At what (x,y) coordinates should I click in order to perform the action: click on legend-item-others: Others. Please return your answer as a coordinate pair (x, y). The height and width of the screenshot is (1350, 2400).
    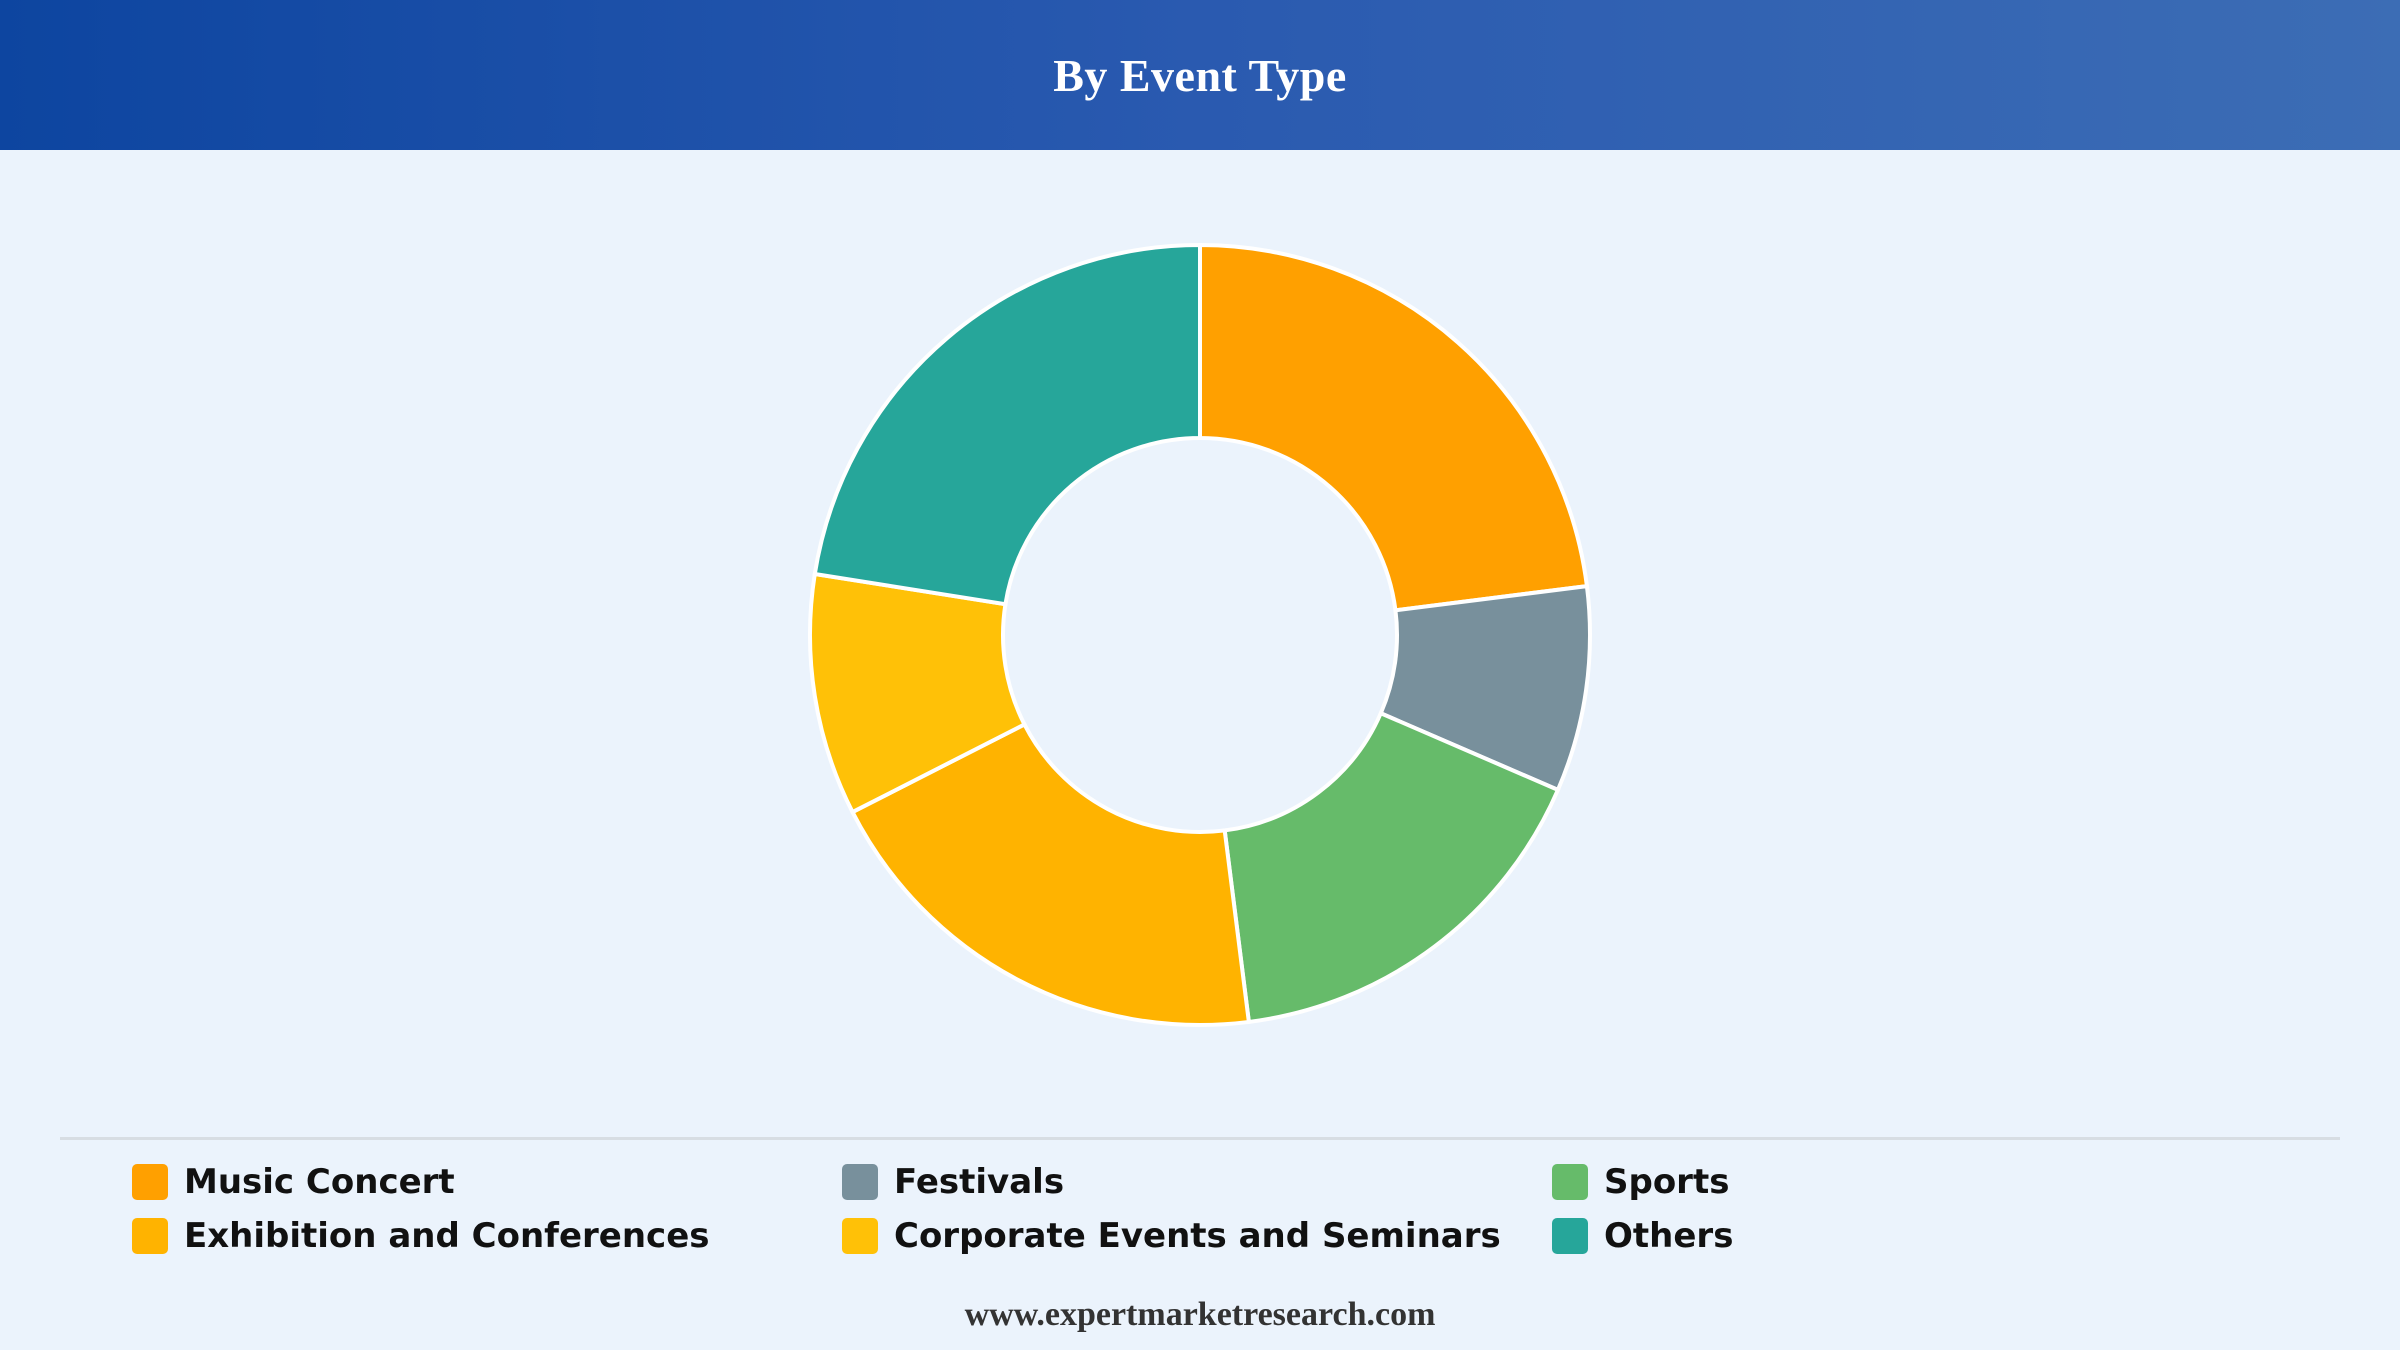
    Looking at the image, I should click on (1907, 1236).